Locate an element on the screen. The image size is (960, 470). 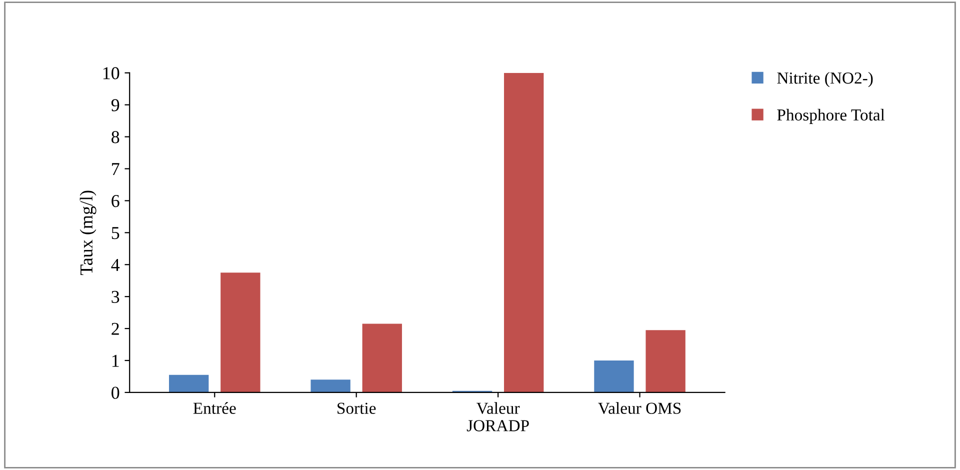
y-tick-label: 1 is located at coordinates (115, 360).